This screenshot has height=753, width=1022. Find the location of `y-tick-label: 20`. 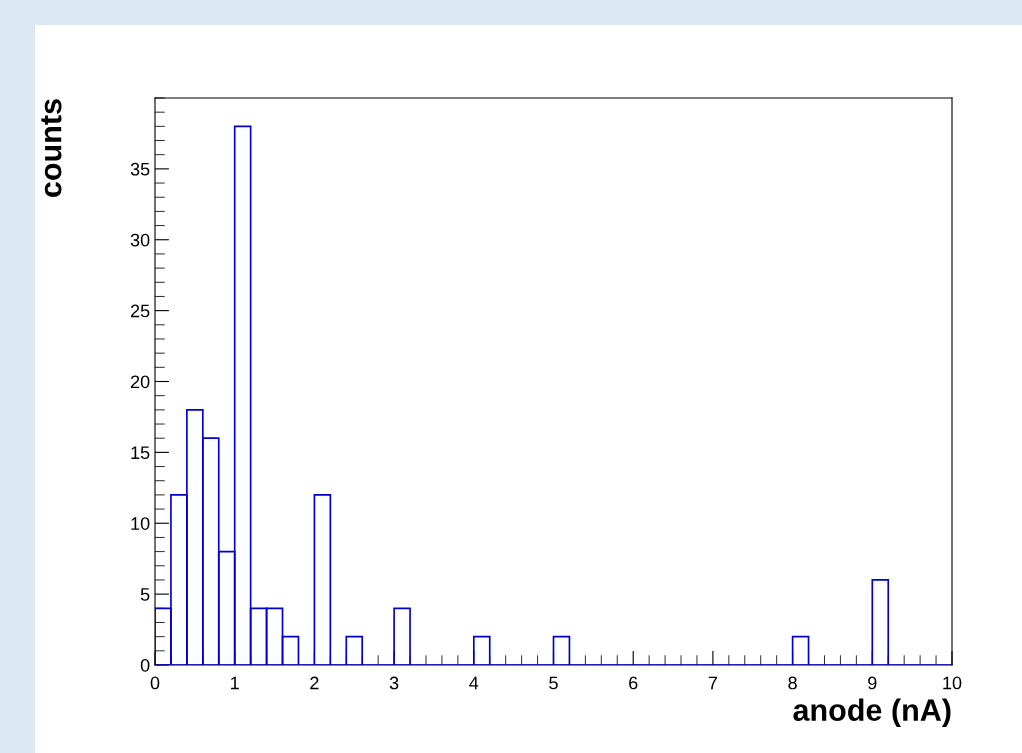

y-tick-label: 20 is located at coordinates (140, 382).